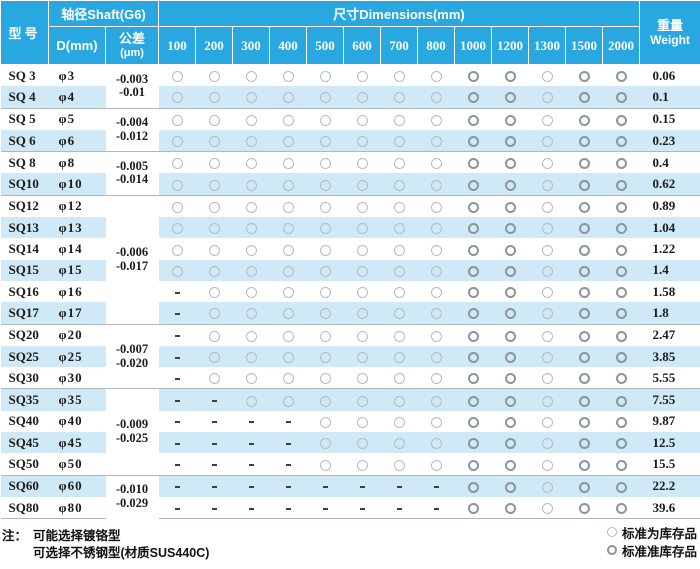 Image resolution: width=700 pixels, height=569 pixels. What do you see at coordinates (77, 118) in the screenshot?
I see `diameter-cell: φ5` at bounding box center [77, 118].